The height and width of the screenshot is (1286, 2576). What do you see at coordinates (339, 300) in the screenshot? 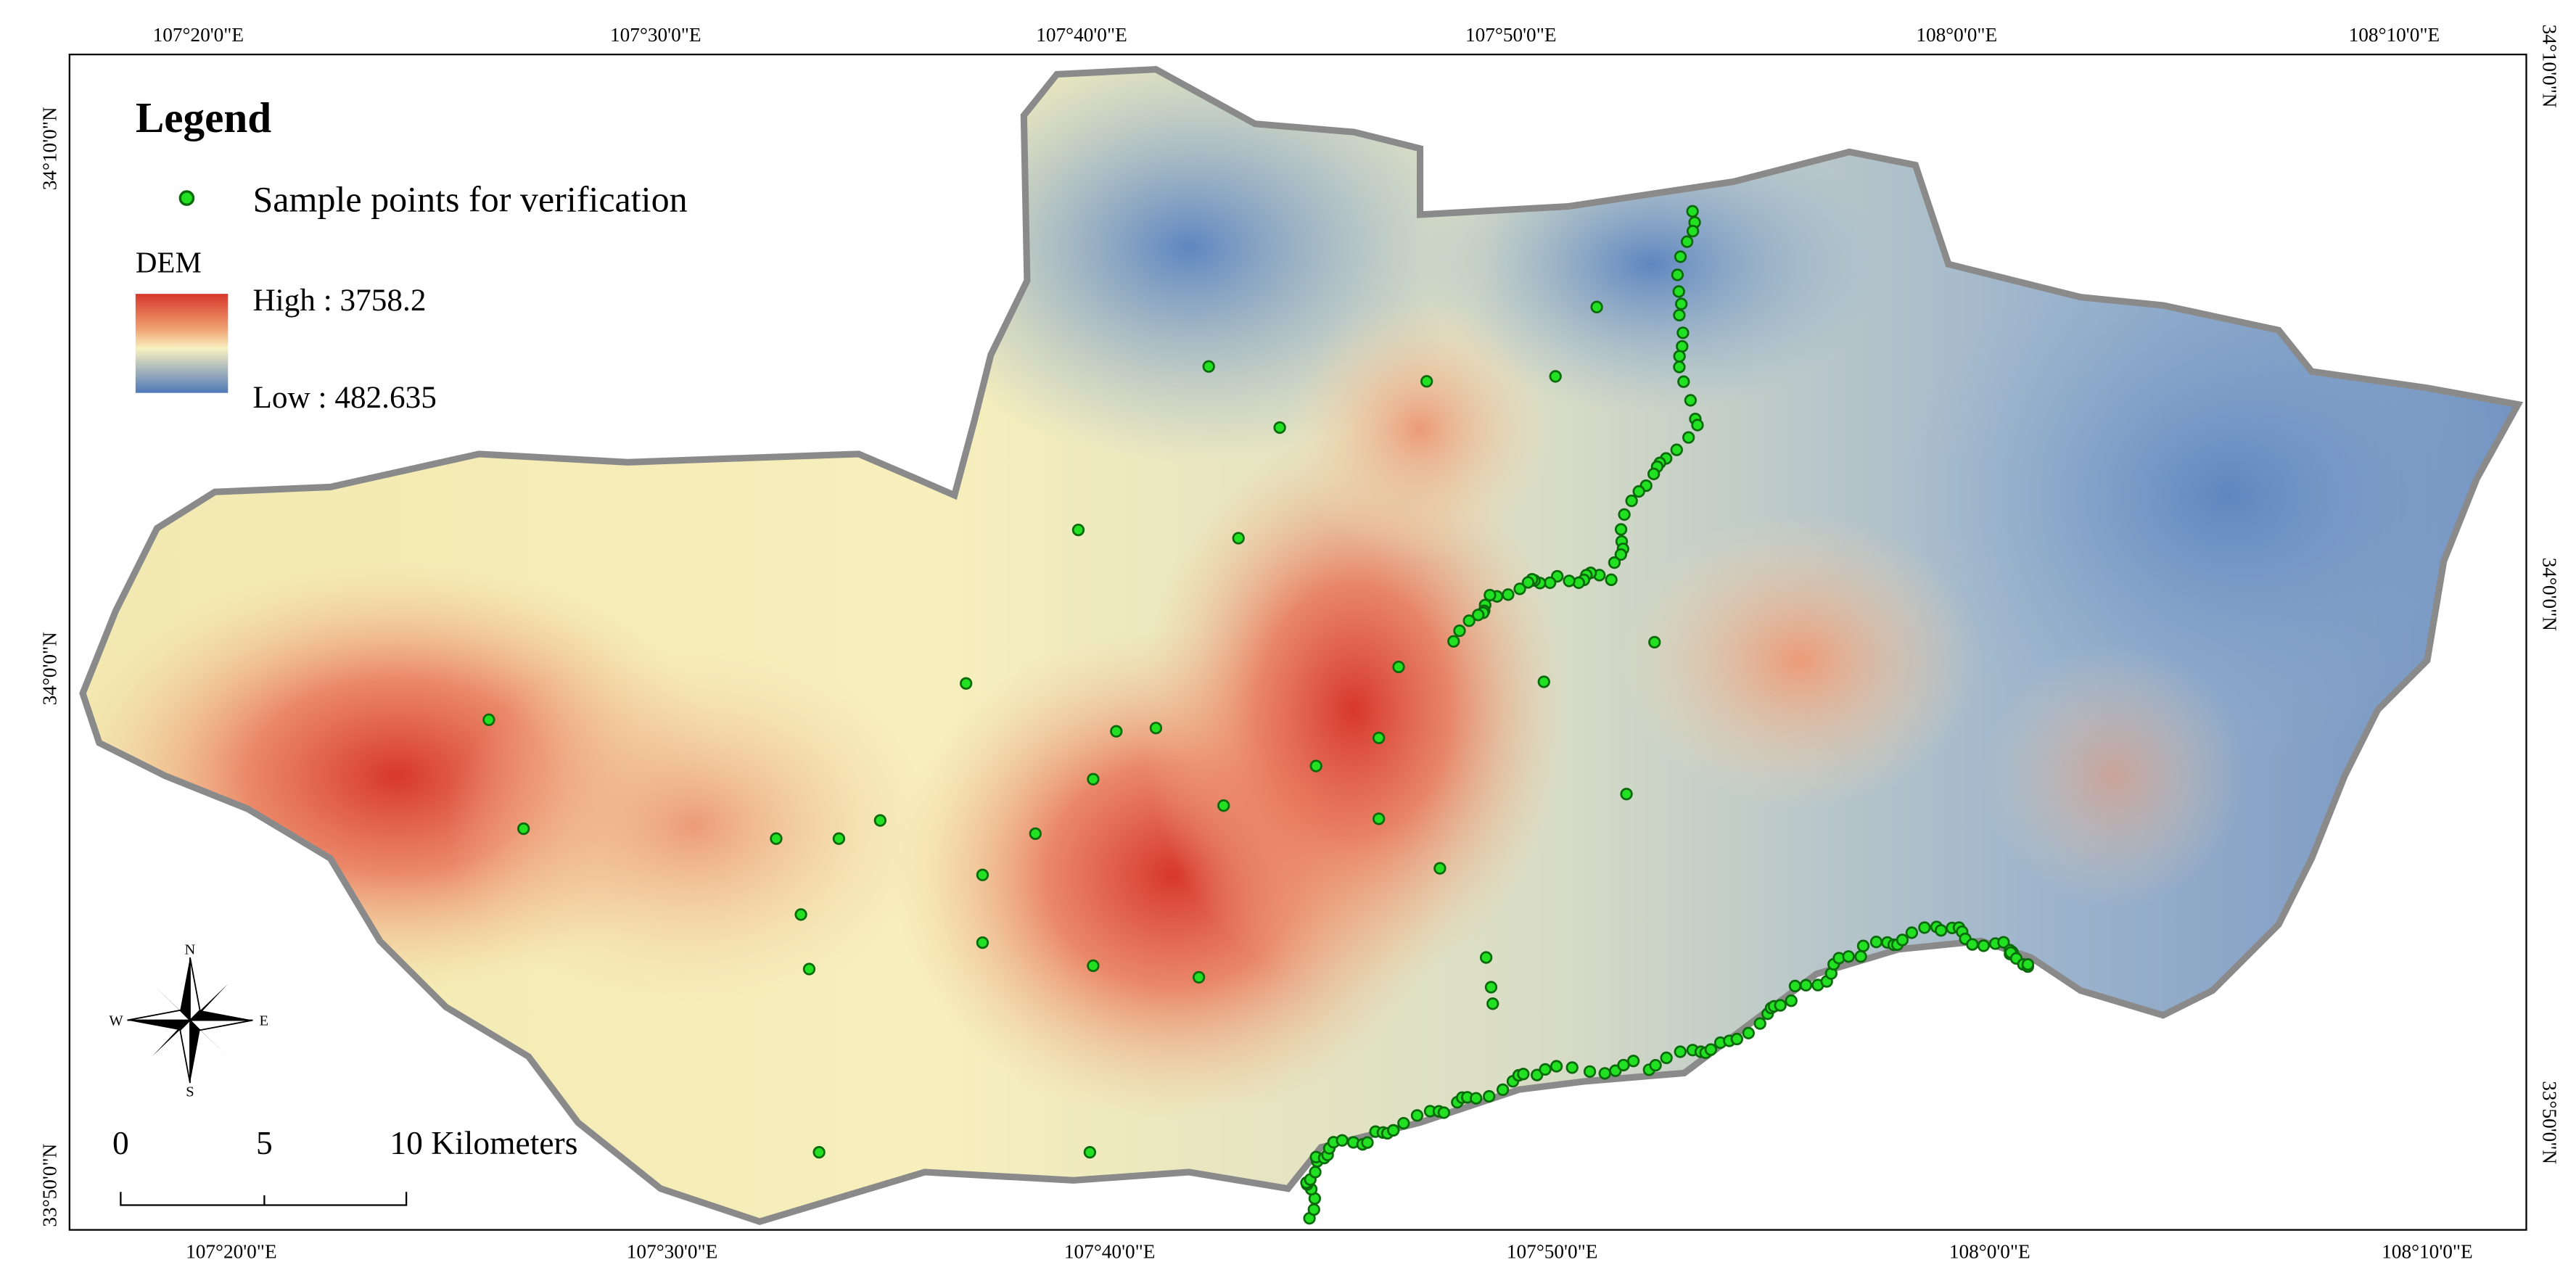
I see `legend-high-label: High : 3758.2` at bounding box center [339, 300].